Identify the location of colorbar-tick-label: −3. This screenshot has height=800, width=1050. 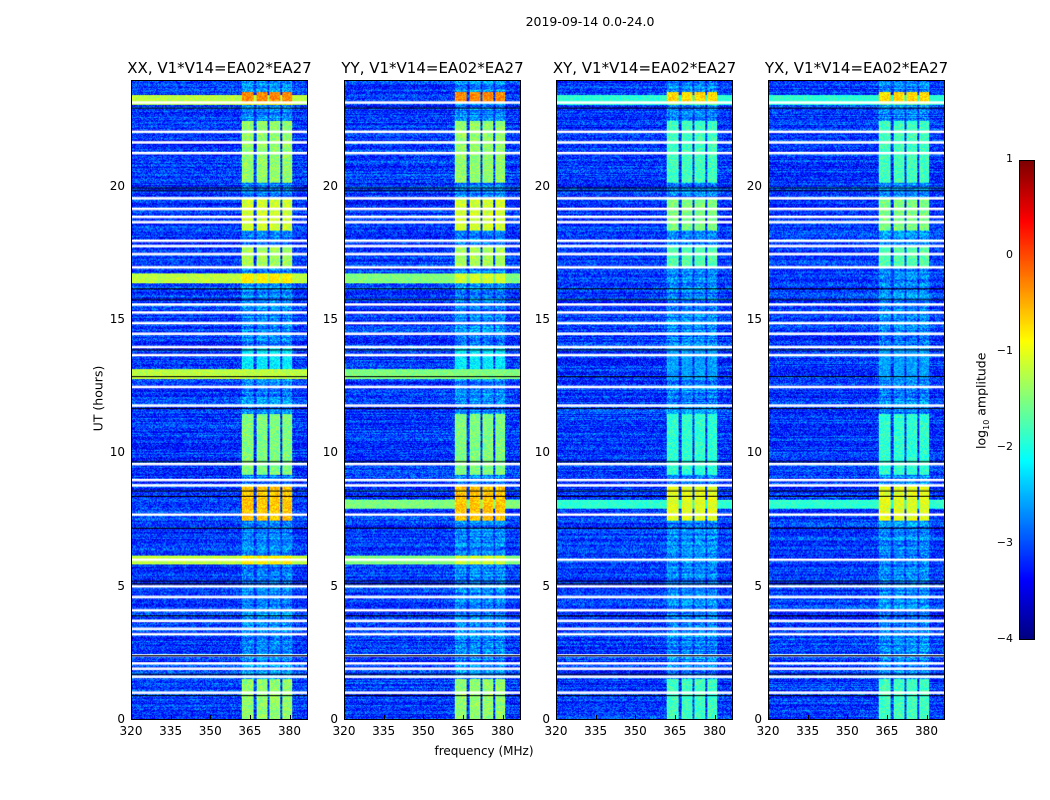
(1004, 542).